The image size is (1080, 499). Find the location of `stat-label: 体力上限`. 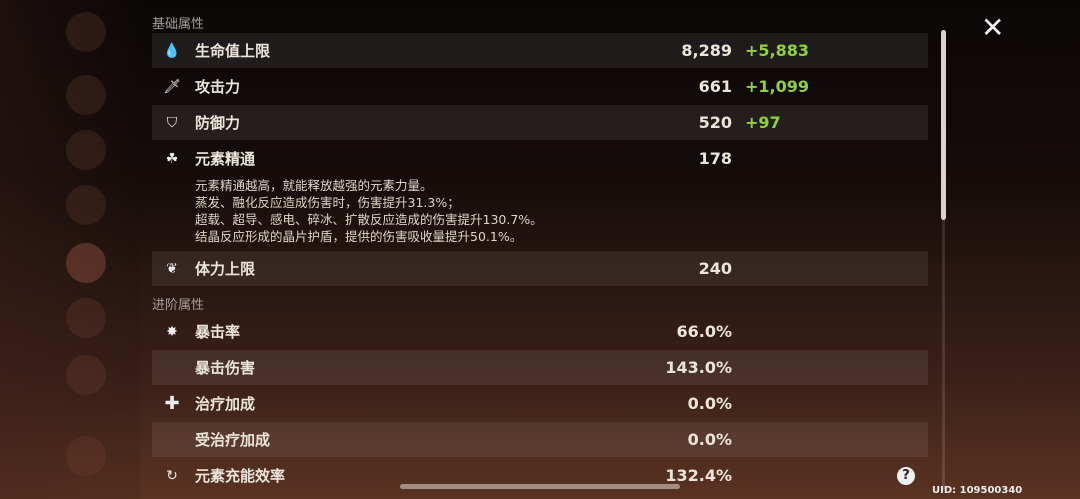

stat-label: 体力上限 is located at coordinates (225, 269).